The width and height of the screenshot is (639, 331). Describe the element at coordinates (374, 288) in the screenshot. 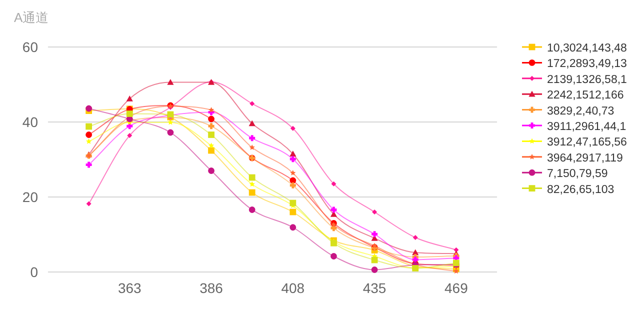

I see `x-tick-label: 435` at that location.